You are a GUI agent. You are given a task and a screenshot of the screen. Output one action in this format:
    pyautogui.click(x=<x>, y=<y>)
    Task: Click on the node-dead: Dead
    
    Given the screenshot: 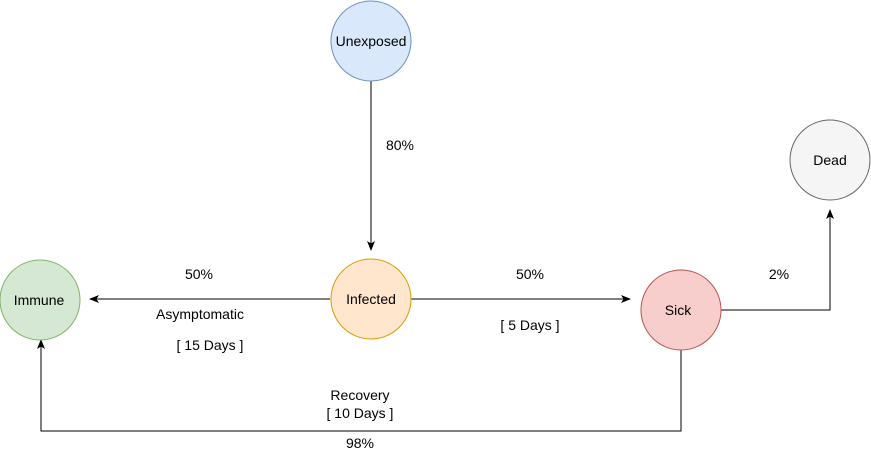 What is the action you would take?
    pyautogui.click(x=830, y=160)
    